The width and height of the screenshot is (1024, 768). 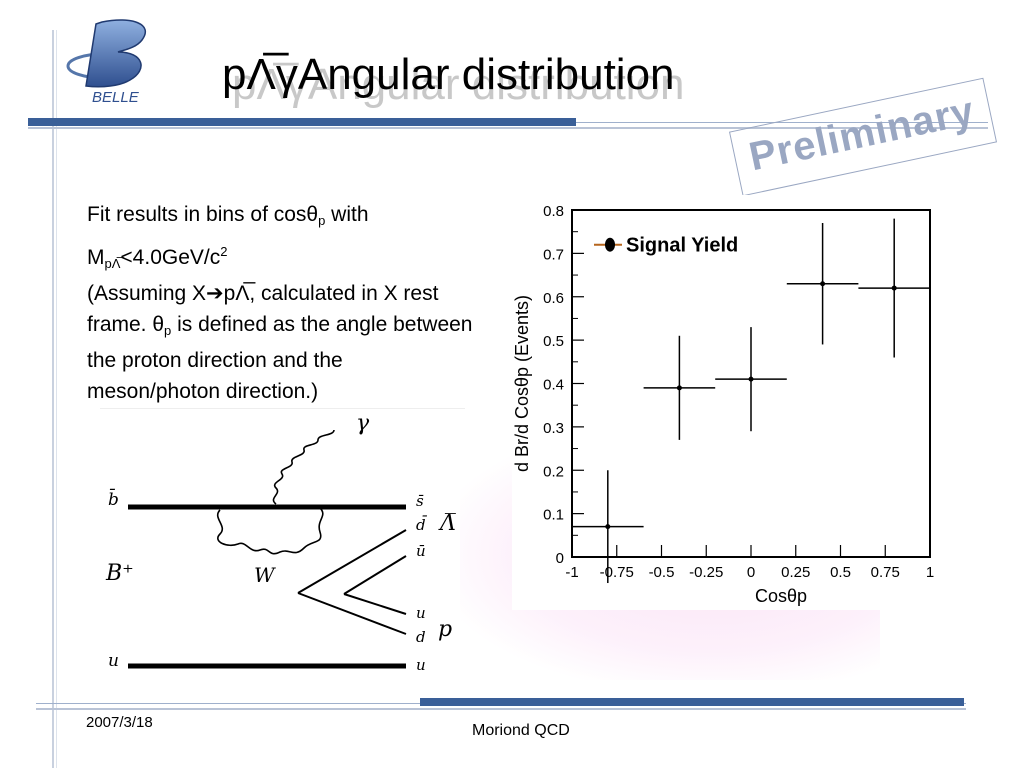 I want to click on left-frame-line, so click(x=53, y=399).